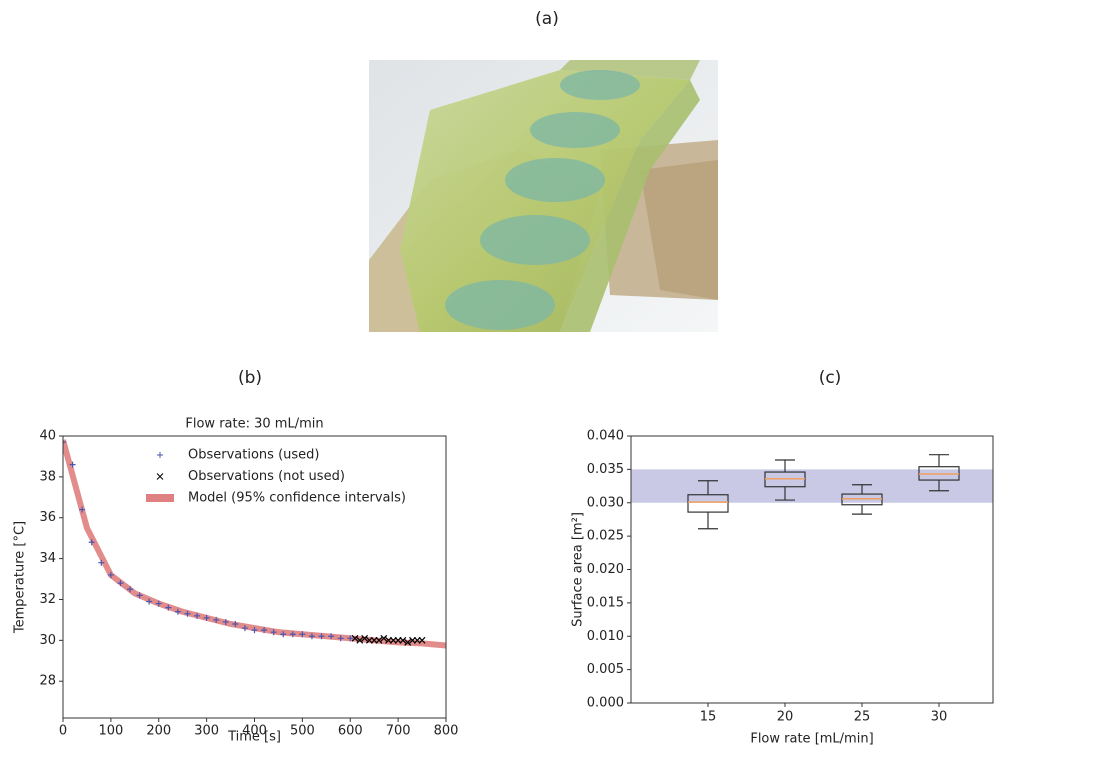  What do you see at coordinates (254, 731) in the screenshot?
I see `x-tick-label: 400` at bounding box center [254, 731].